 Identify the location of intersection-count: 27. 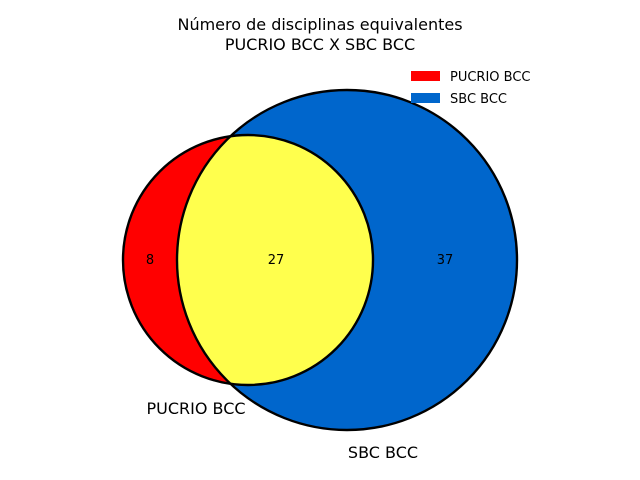
(276, 260).